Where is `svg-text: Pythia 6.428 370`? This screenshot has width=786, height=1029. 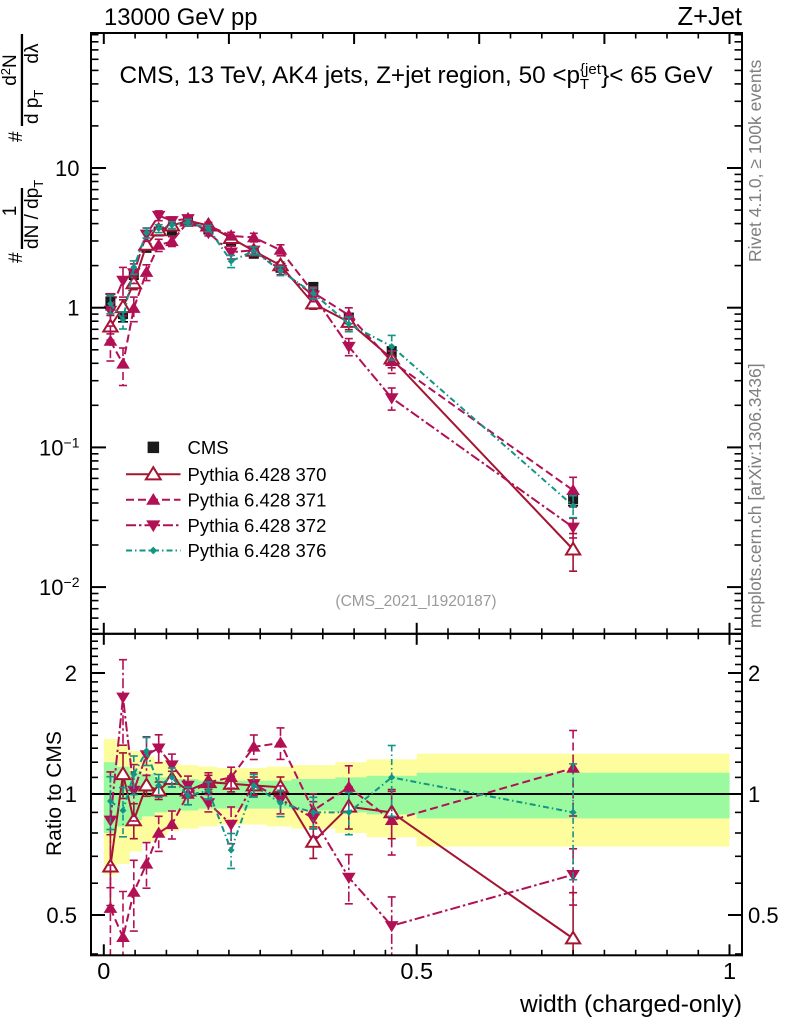 svg-text: Pythia 6.428 370 is located at coordinates (257, 474).